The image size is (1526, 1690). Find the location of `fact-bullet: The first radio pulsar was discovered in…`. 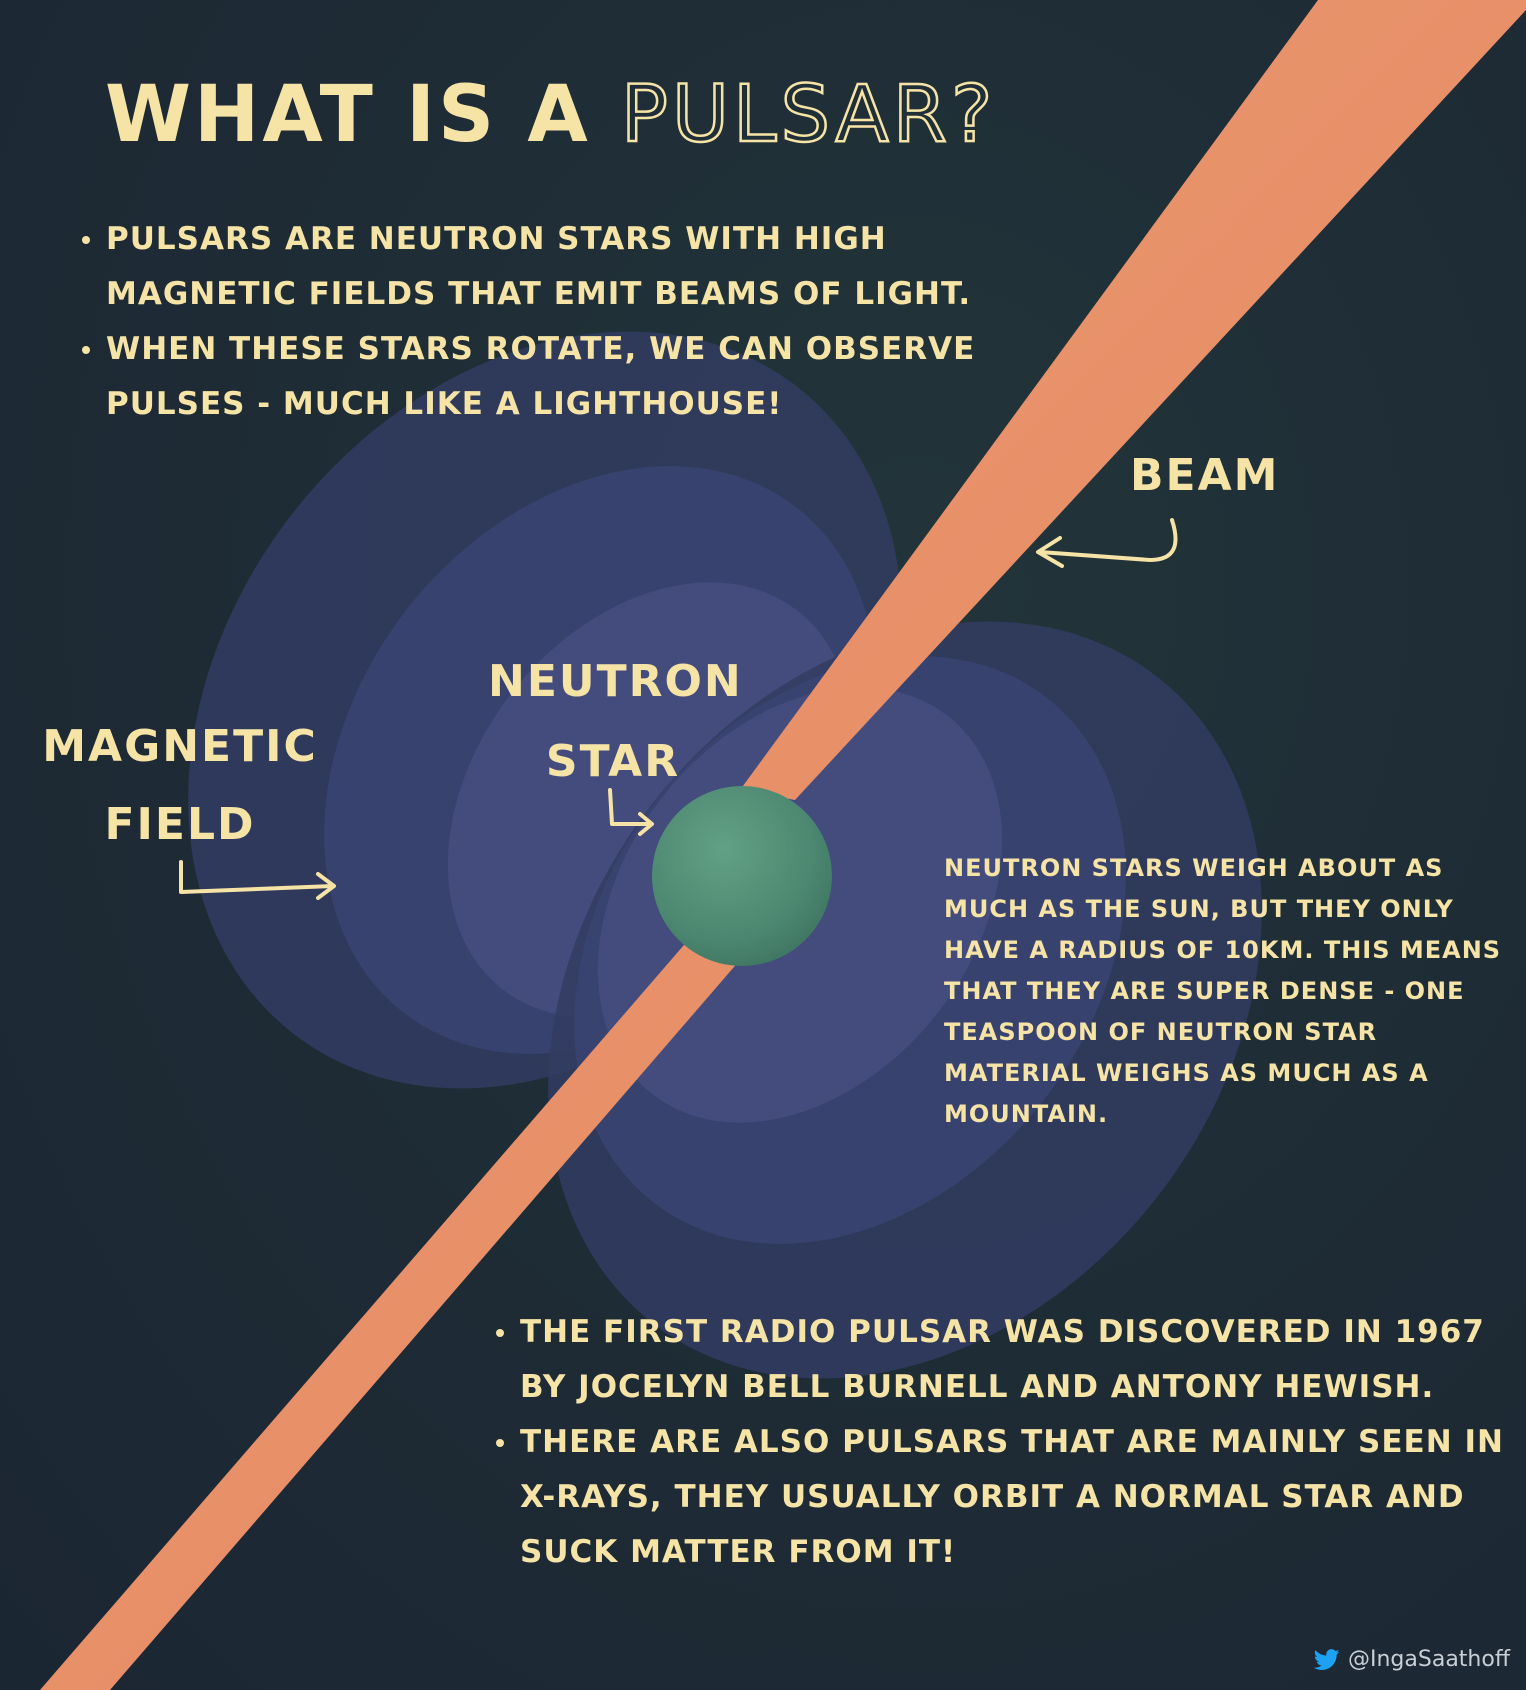

fact-bullet: The first radio pulsar was discovered in… is located at coordinates (1009, 1360).